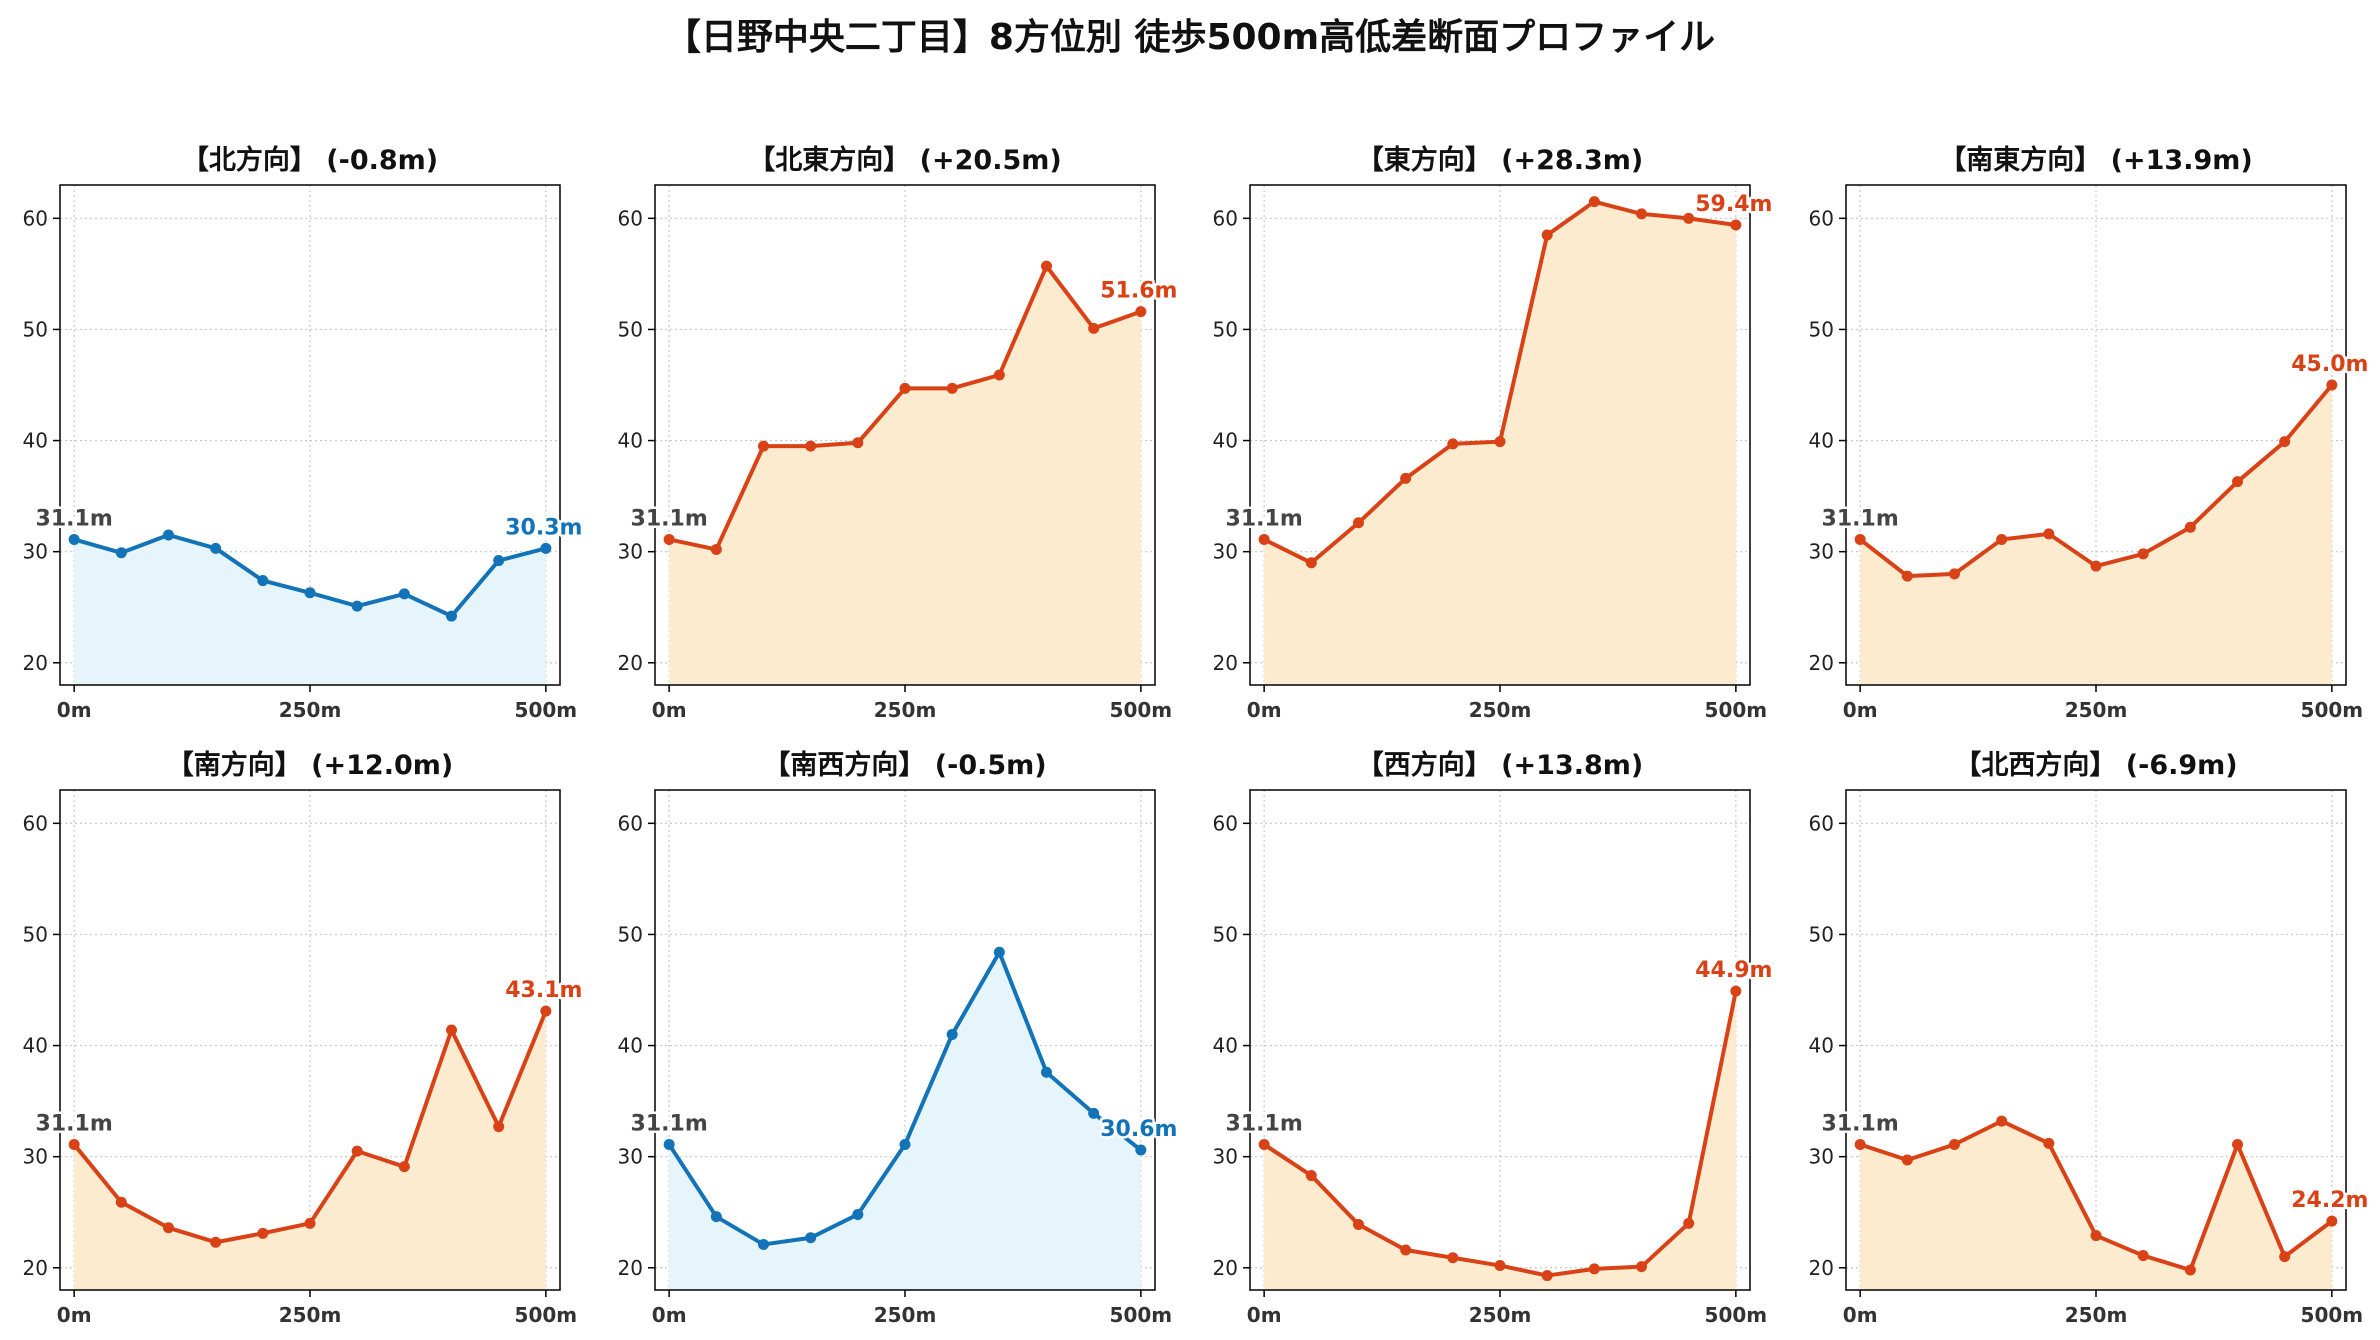  Describe the element at coordinates (543, 527) in the screenshot. I see `end-elevation-label: 30.3m` at that location.